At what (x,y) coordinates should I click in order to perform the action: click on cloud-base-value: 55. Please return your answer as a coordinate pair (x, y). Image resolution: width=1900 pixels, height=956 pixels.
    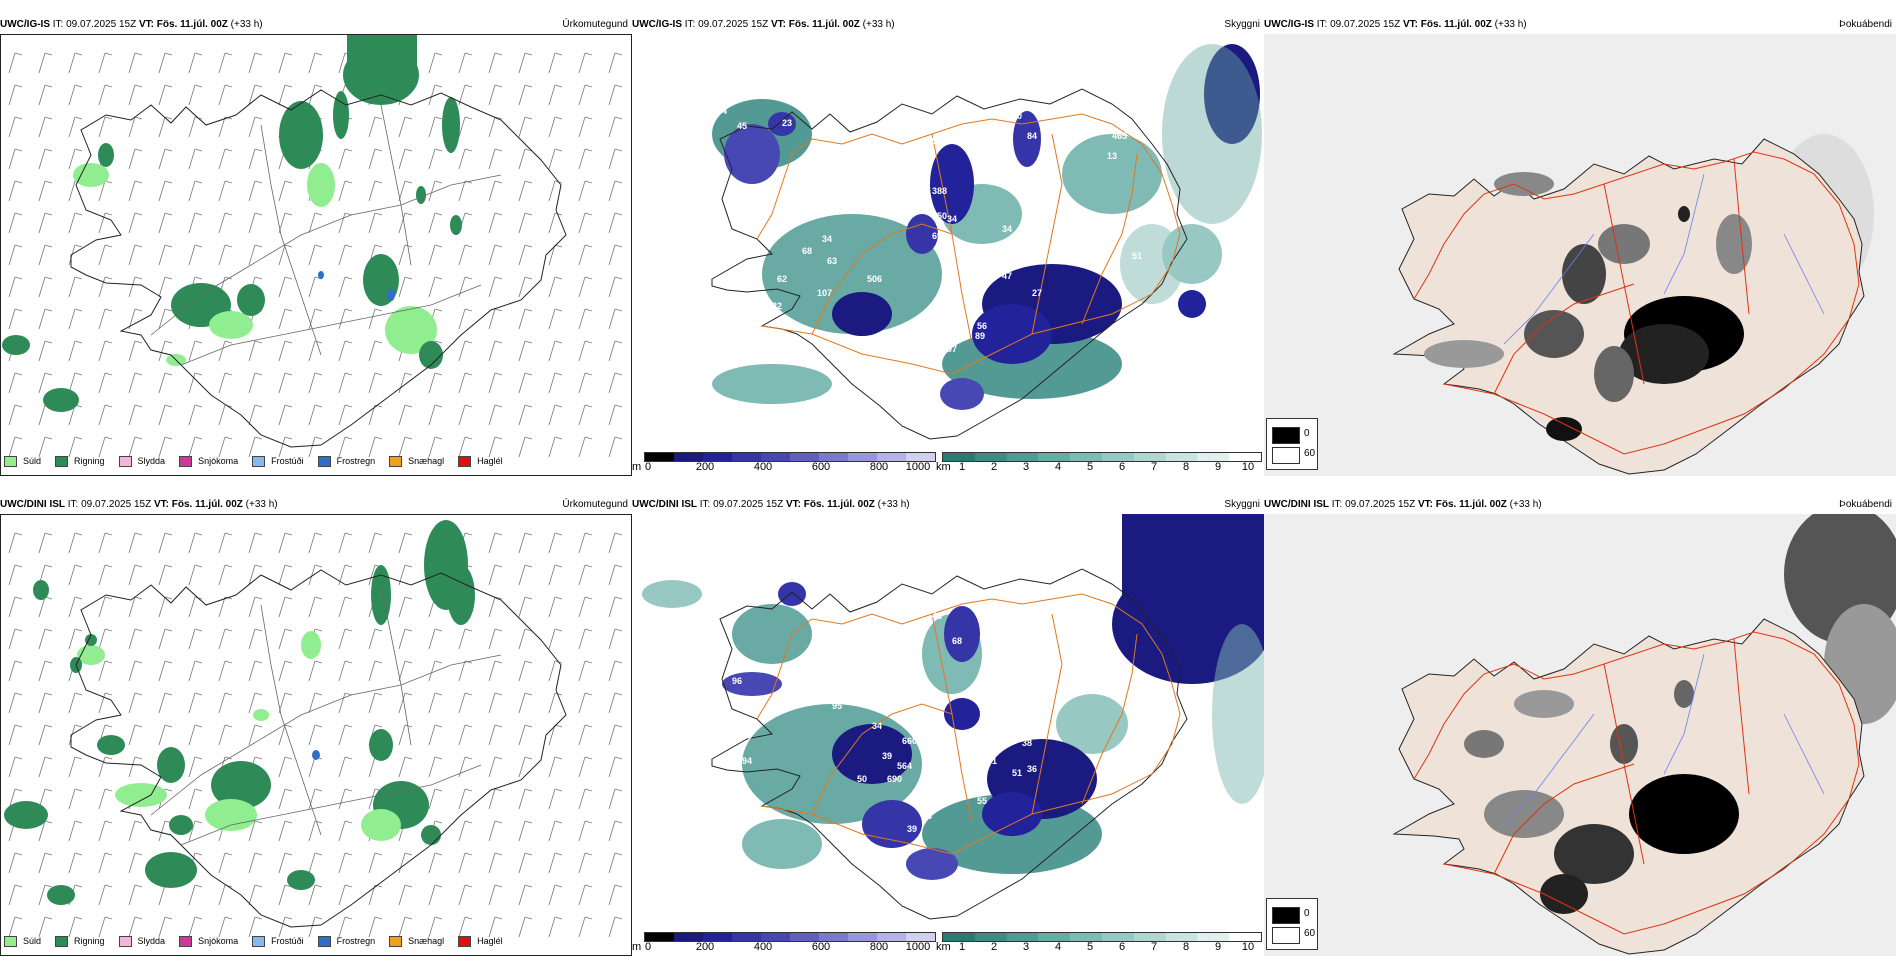
    Looking at the image, I should click on (982, 801).